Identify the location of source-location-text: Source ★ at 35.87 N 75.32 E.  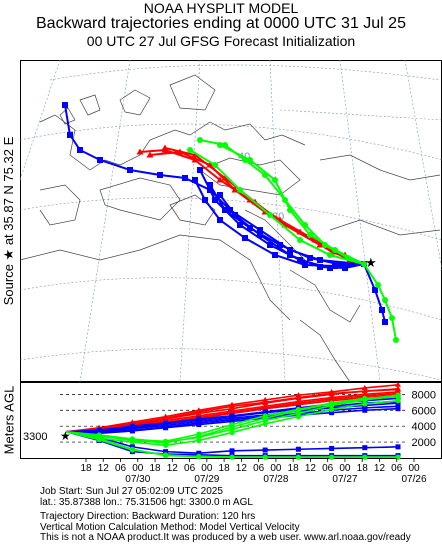
(8, 221).